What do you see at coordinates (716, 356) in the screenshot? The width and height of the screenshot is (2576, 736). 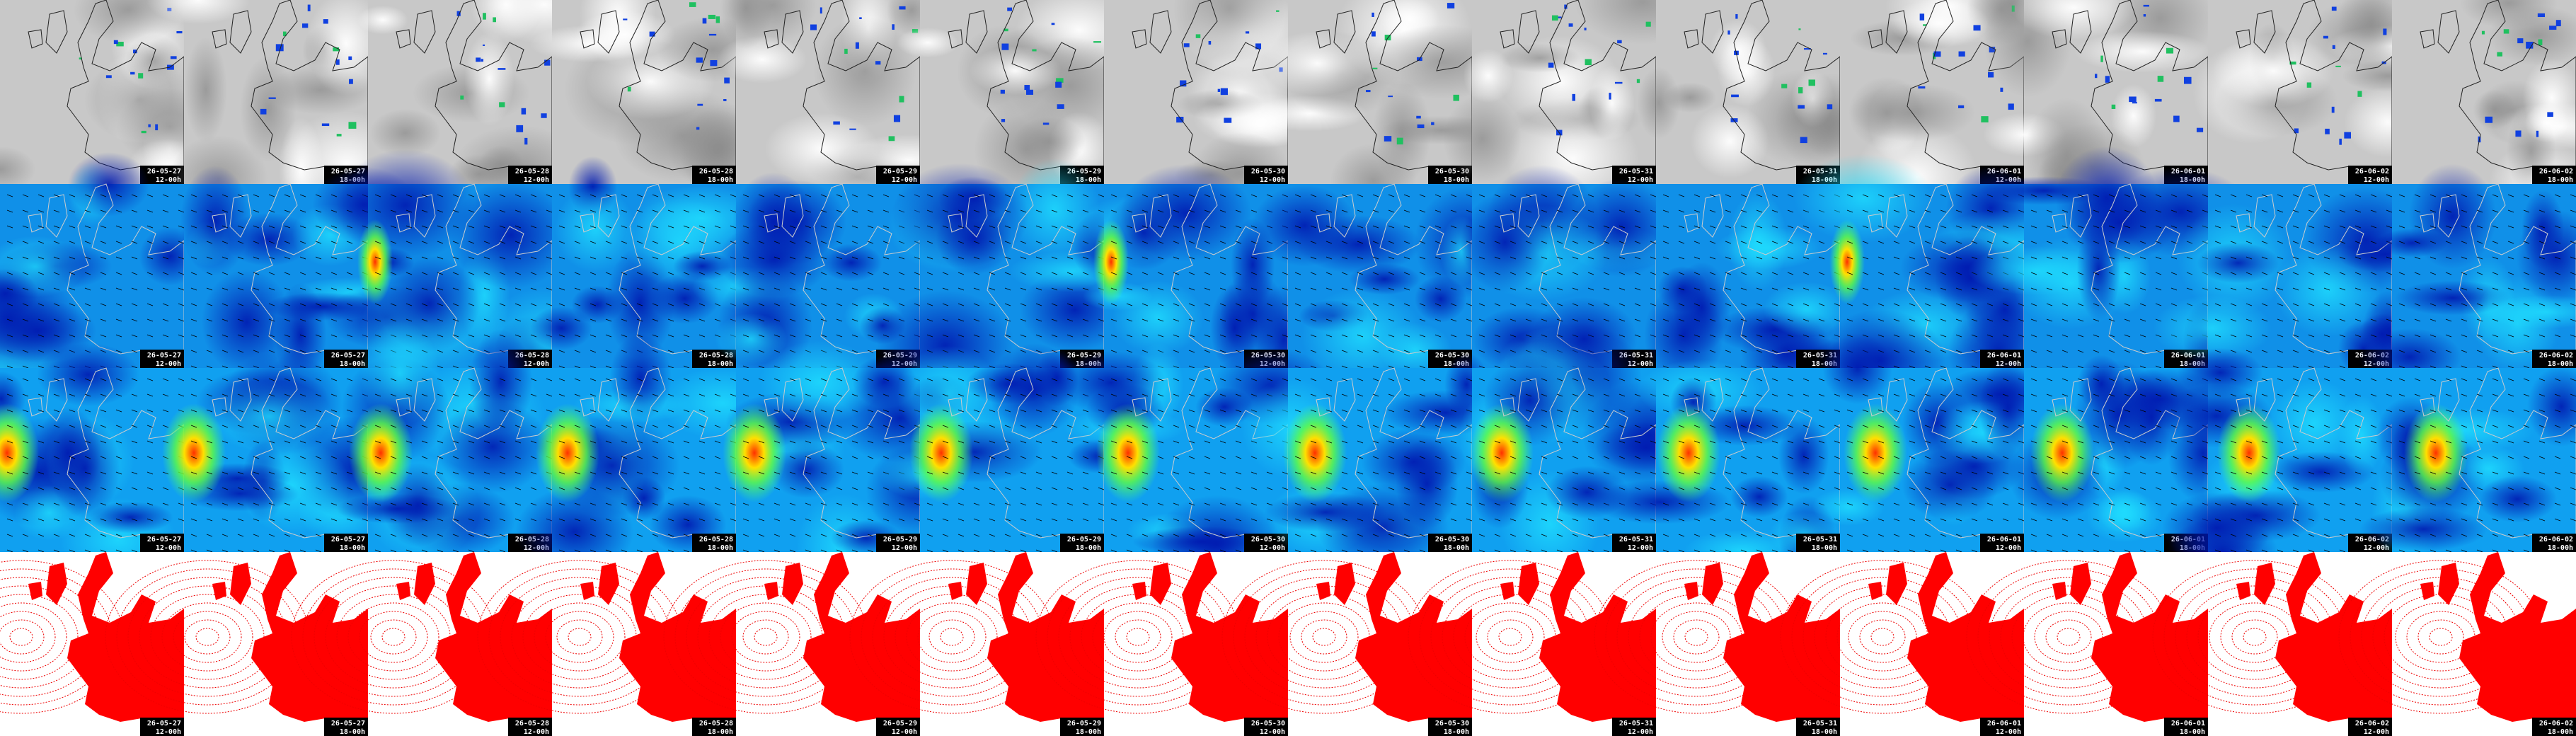 I see `date-label: 26-05-28` at bounding box center [716, 356].